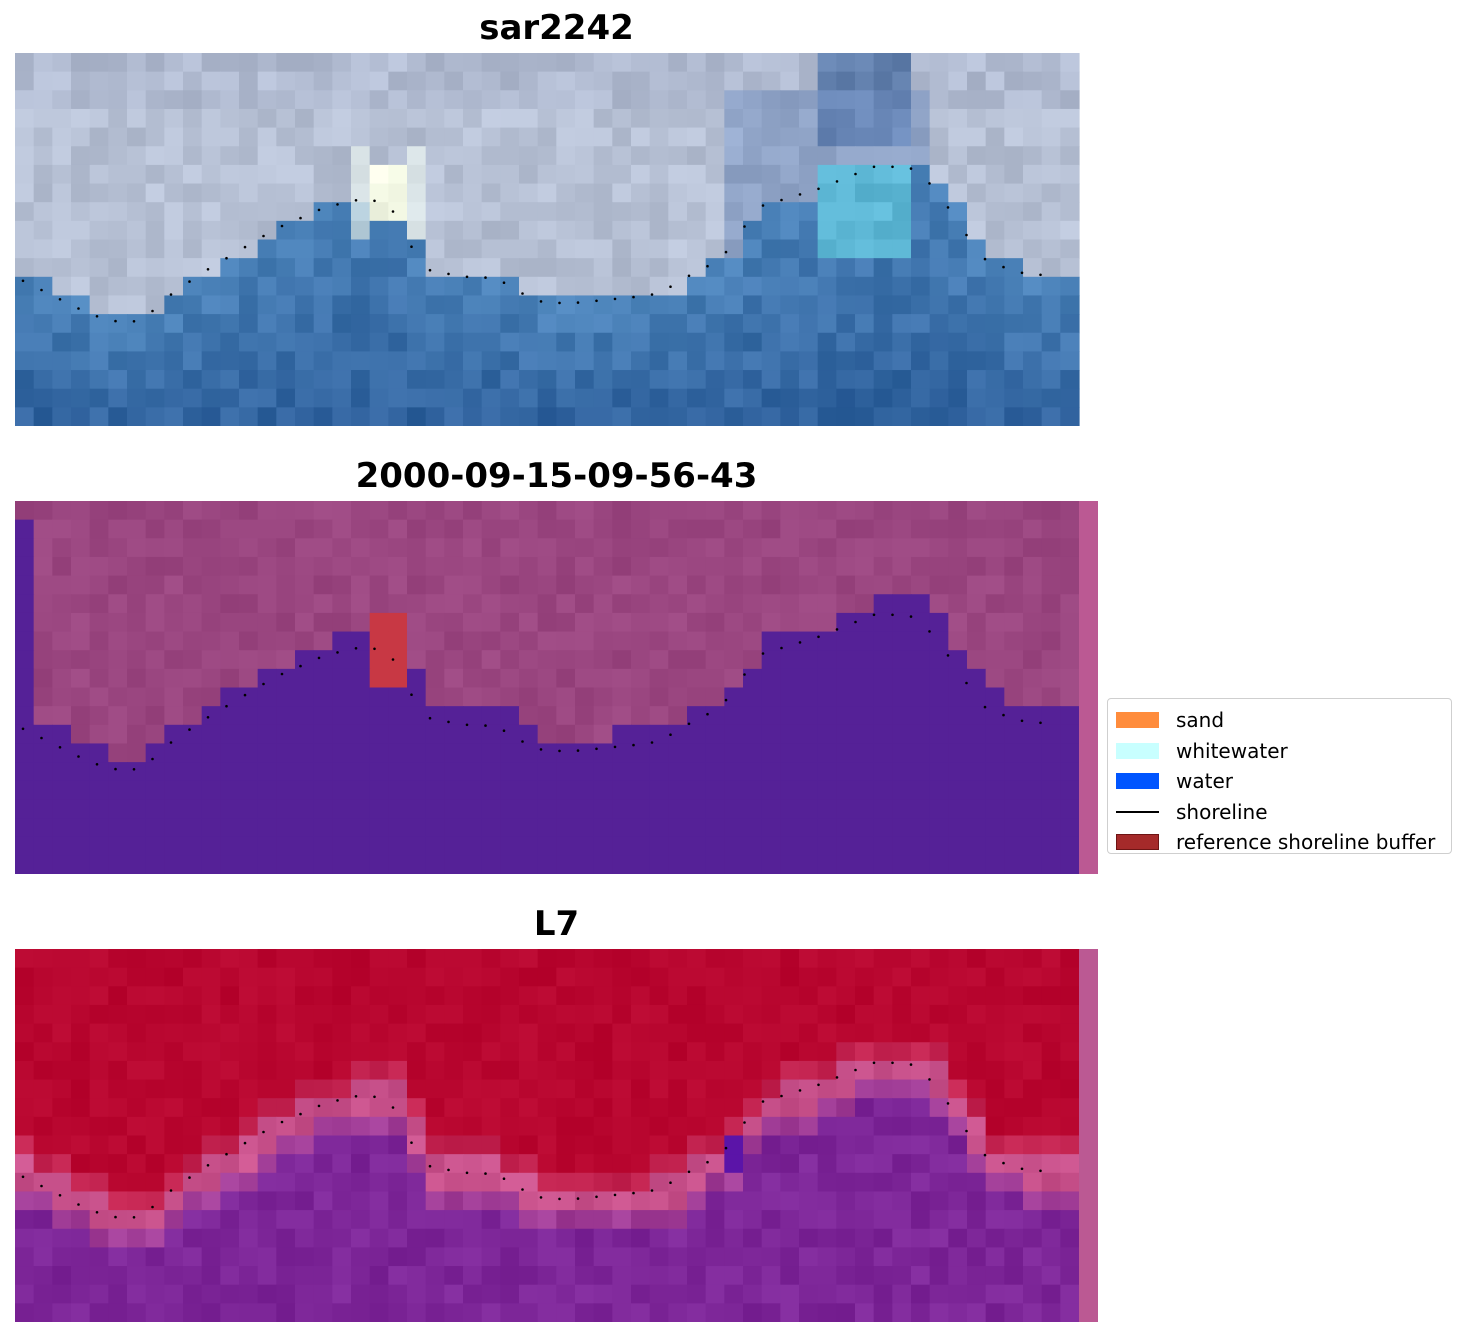 The width and height of the screenshot is (1468, 1337). I want to click on legend-item-reference-buffer: reference shoreline buffer, so click(1279, 842).